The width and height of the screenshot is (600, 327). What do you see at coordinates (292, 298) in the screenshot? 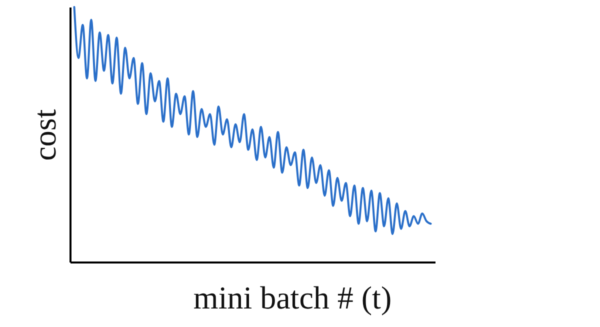
I see `x-axis-title: mini batch # (t)` at bounding box center [292, 298].